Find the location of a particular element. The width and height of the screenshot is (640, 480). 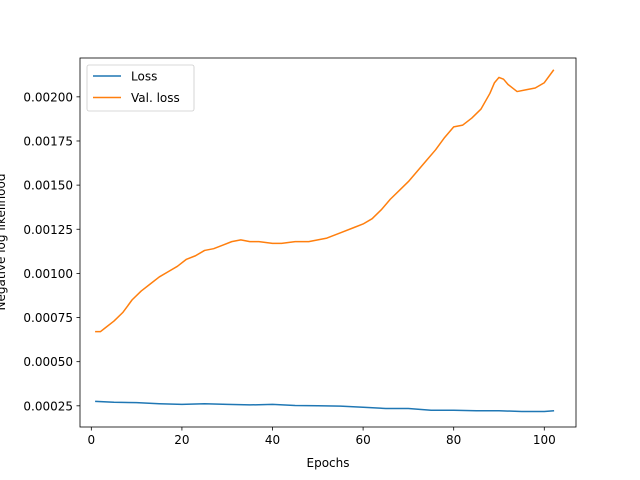

x-tick-label: 20 is located at coordinates (181, 440).